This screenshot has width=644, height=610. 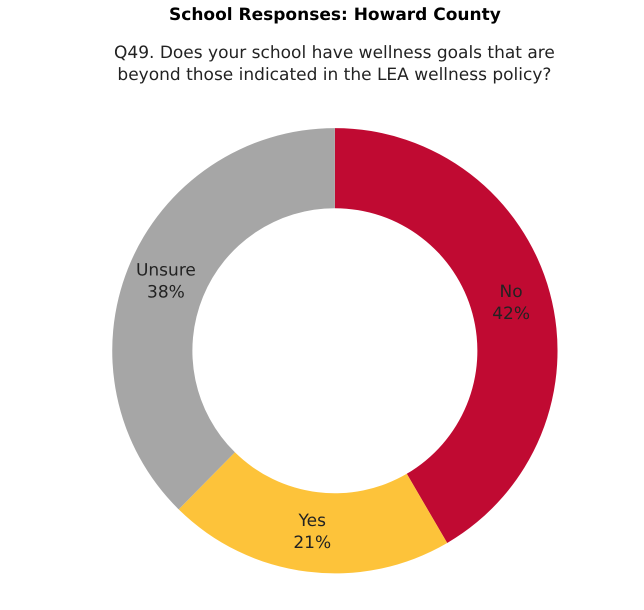 I want to click on slice-label: Unsure, so click(x=166, y=270).